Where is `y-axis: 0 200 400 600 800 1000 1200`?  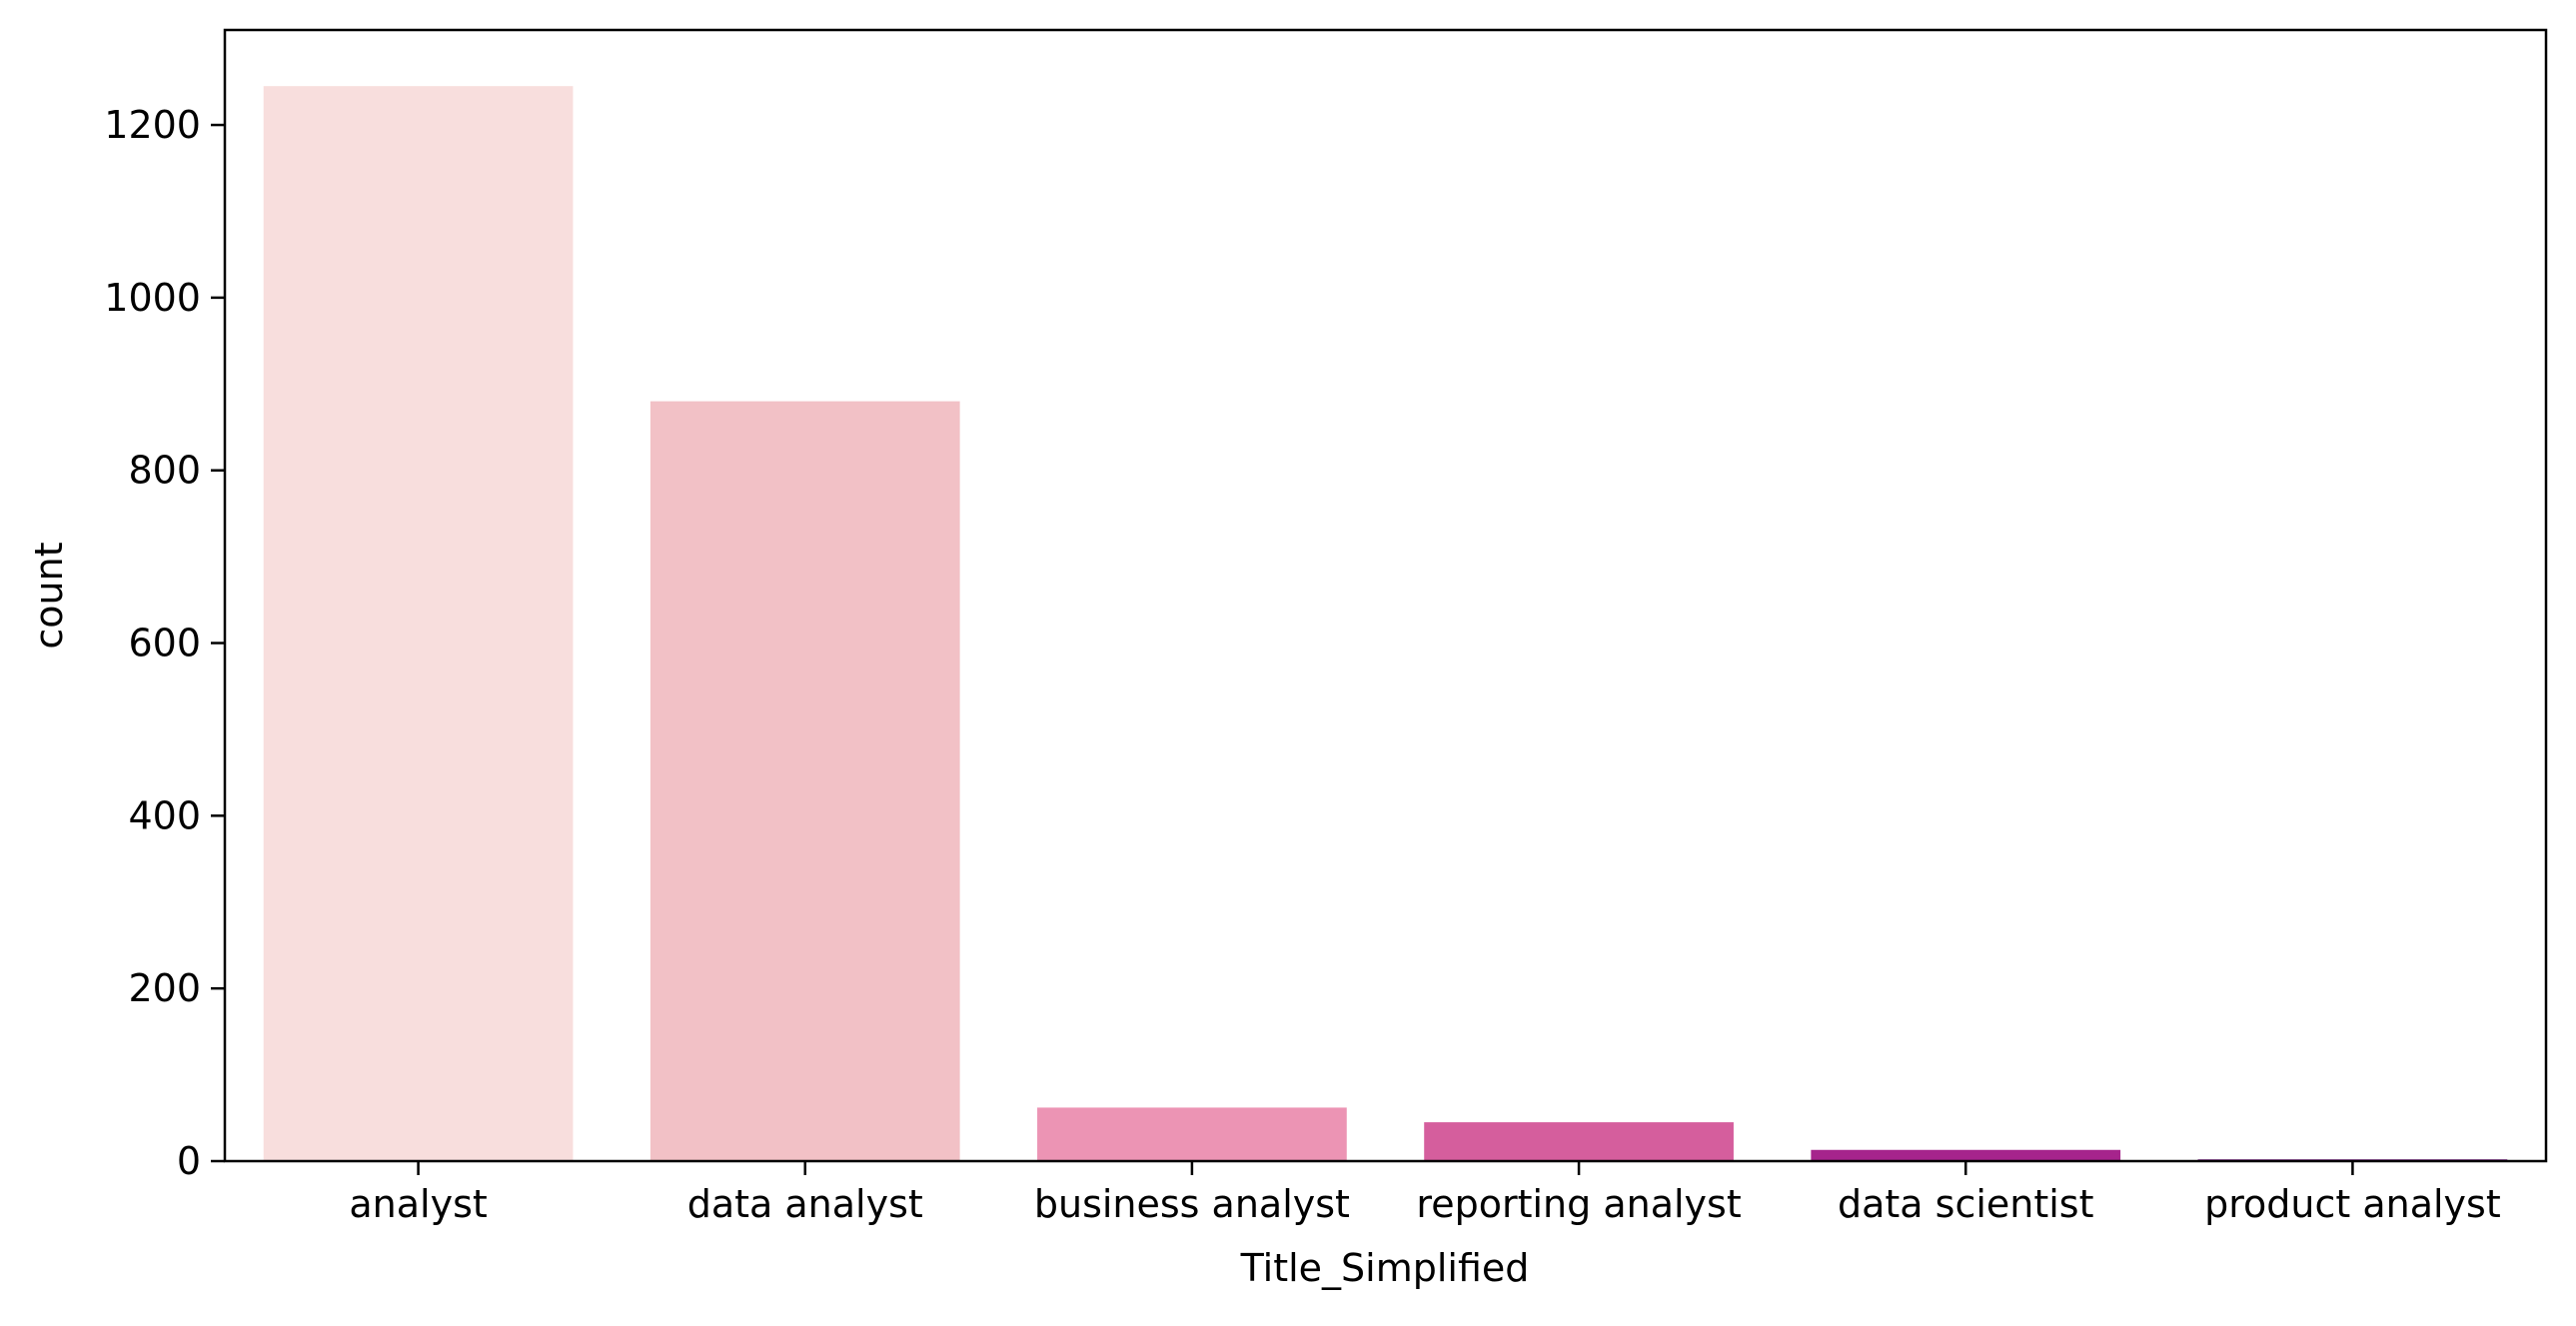 y-axis: 0 200 400 600 800 1000 1200 is located at coordinates (164, 643).